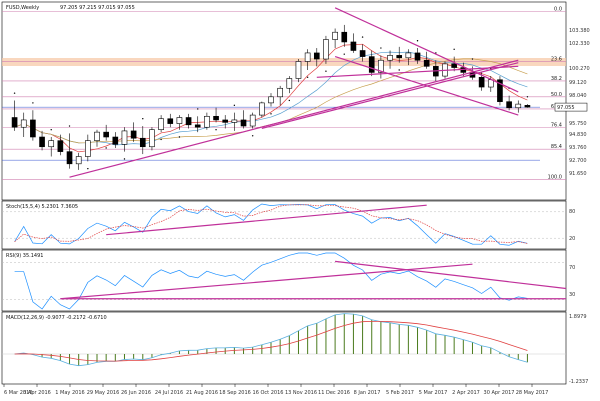  I want to click on price-axis-label-9: 91.650, so click(578, 174).